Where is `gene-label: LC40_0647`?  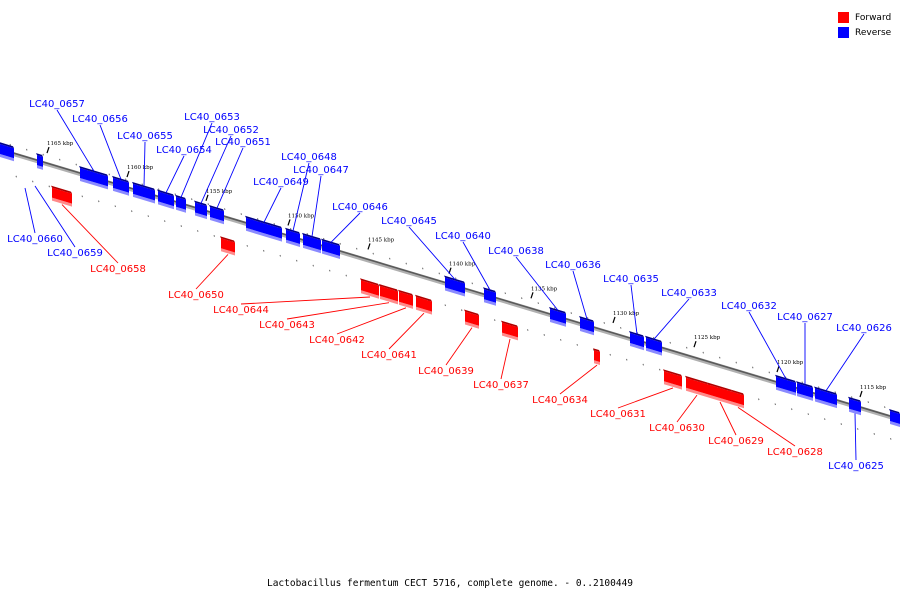 gene-label: LC40_0647 is located at coordinates (321, 170).